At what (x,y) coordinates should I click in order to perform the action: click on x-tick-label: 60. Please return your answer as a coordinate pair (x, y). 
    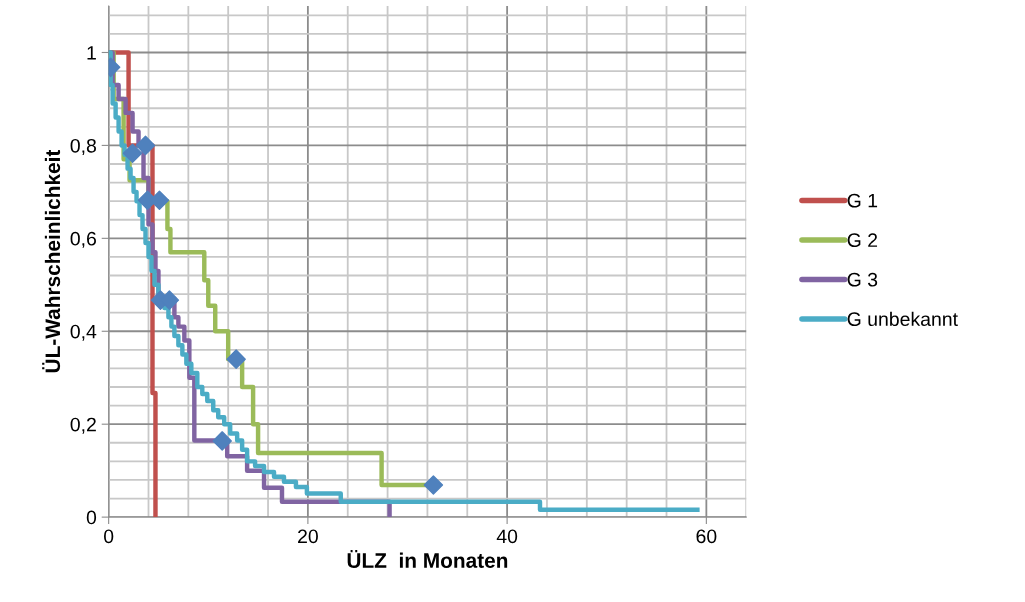
    Looking at the image, I should click on (706, 536).